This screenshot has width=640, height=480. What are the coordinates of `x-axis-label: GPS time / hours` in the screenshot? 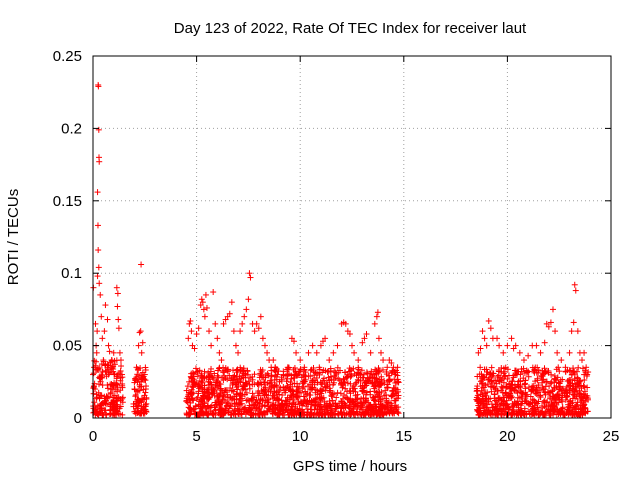 It's located at (350, 466).